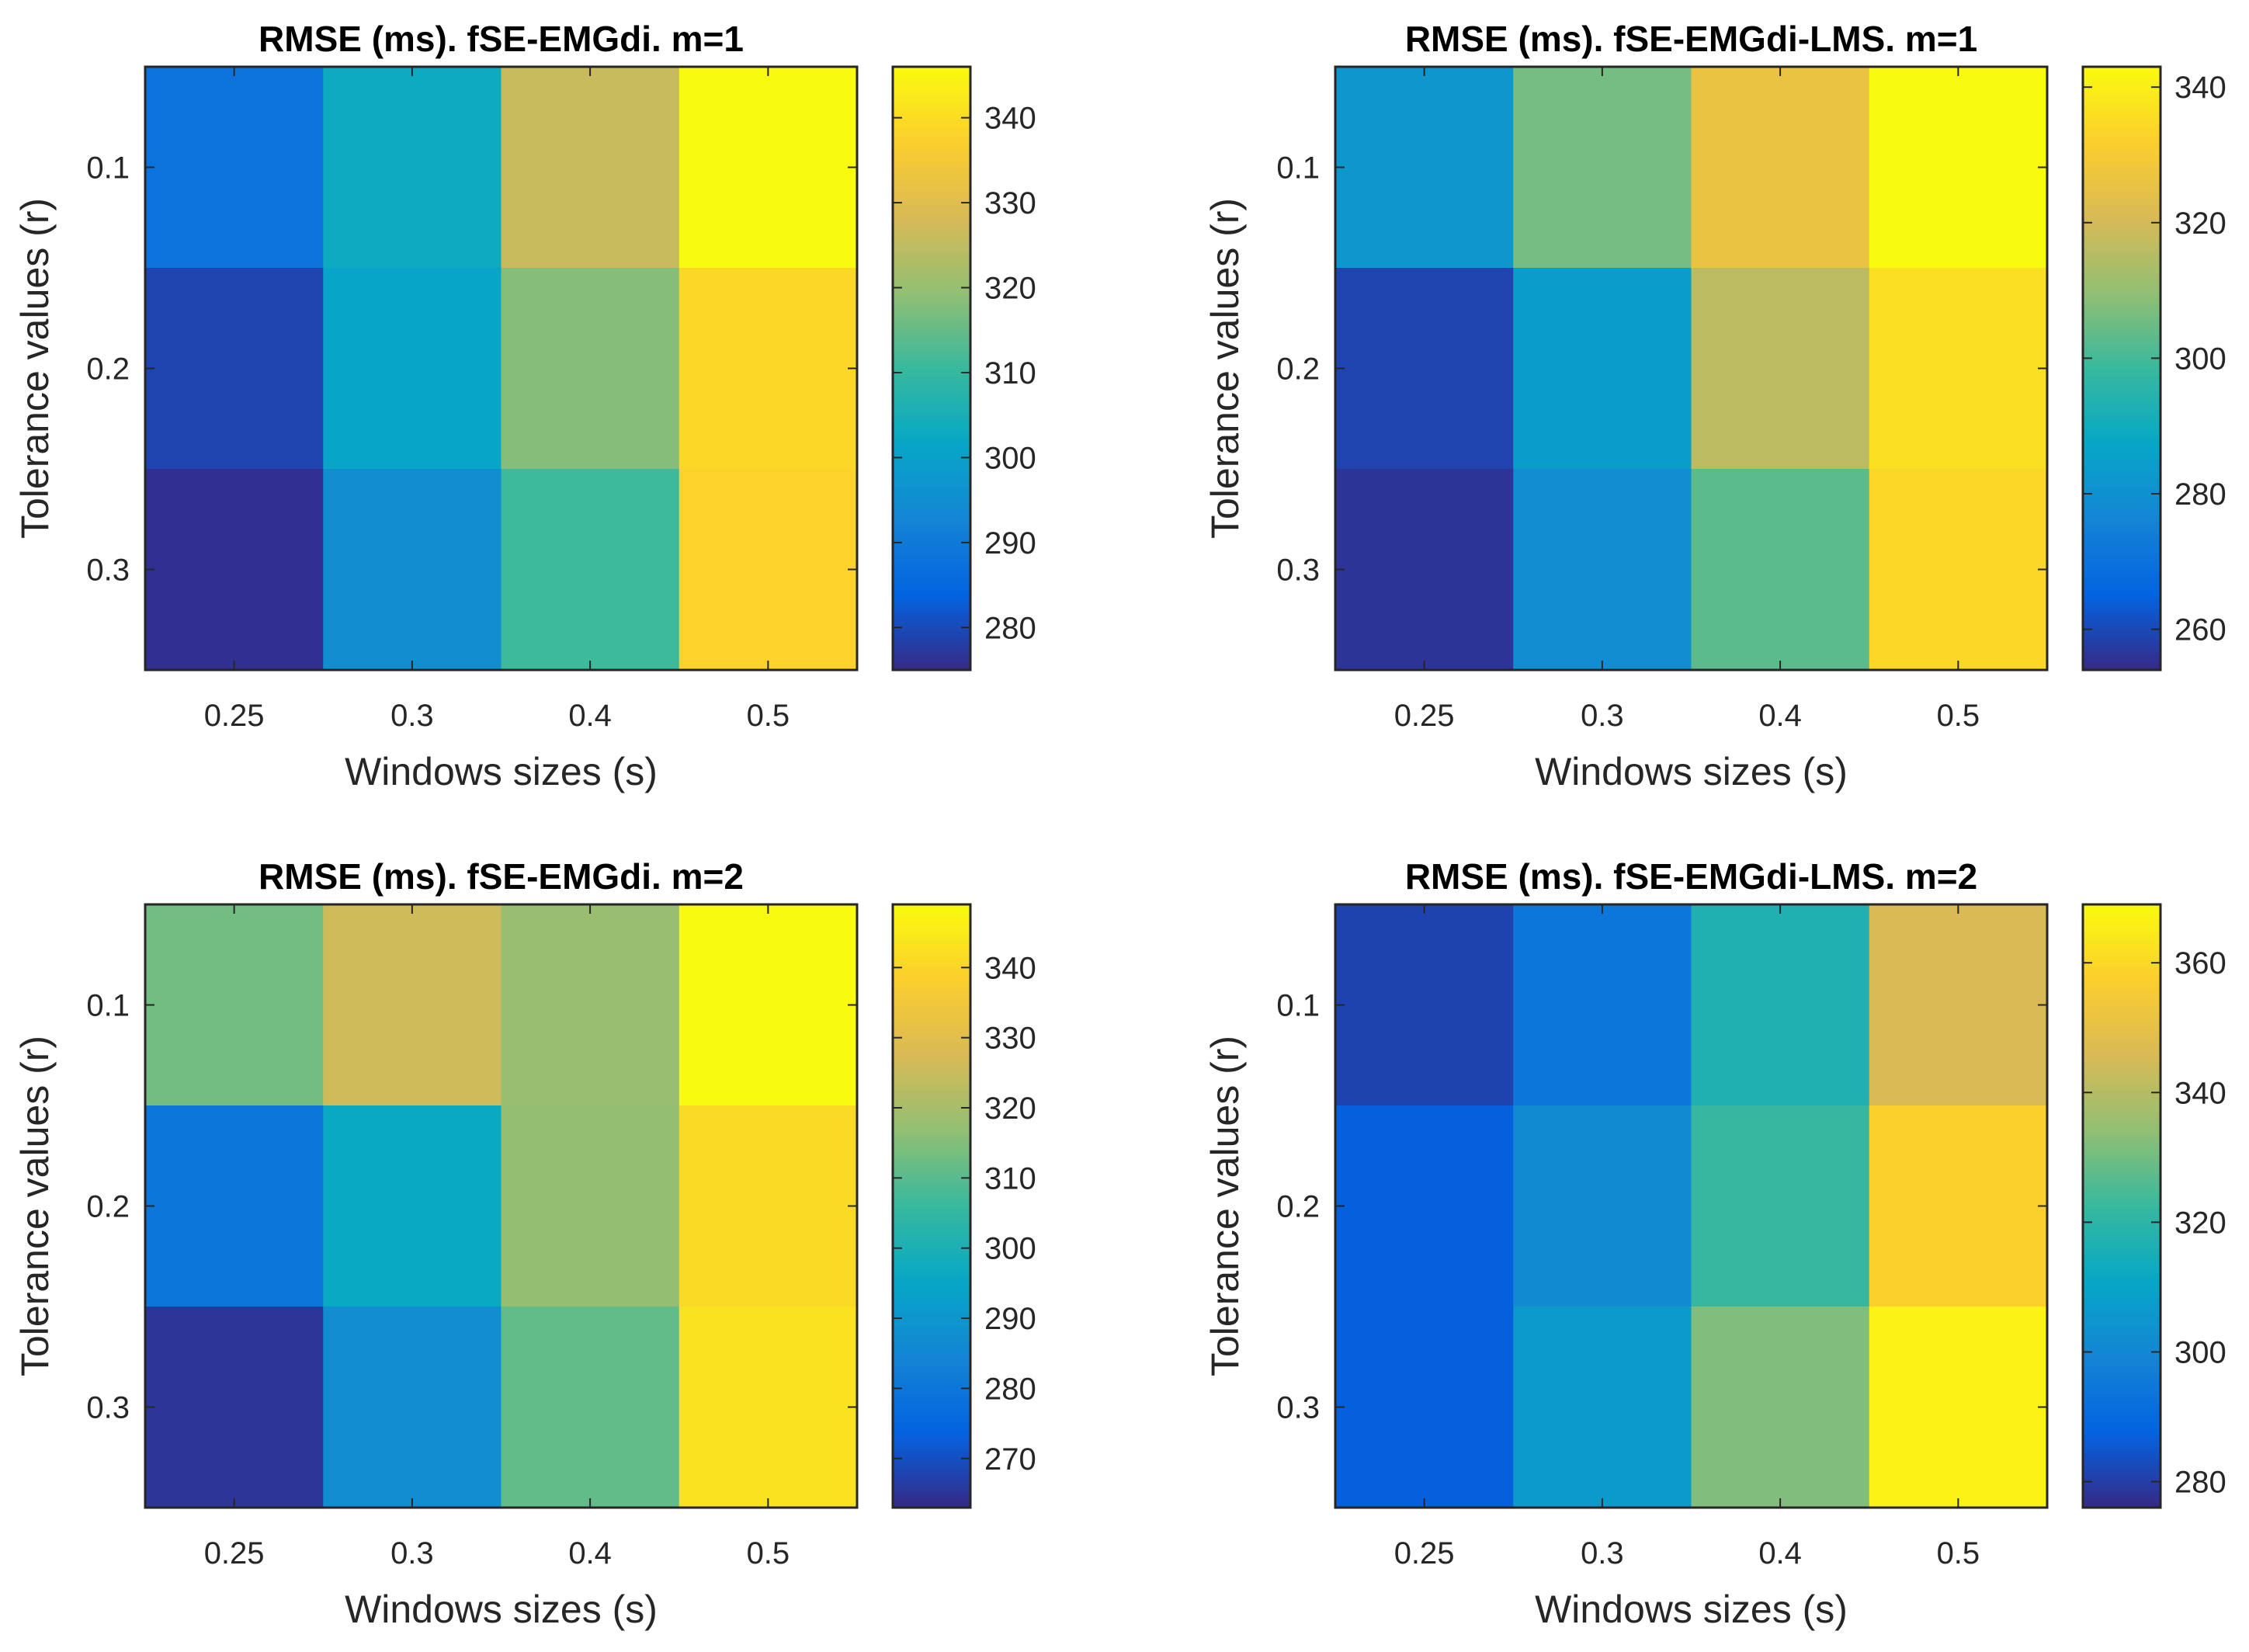 This screenshot has height=1652, width=2249. I want to click on y-tick-label: 0.3, so click(108, 1408).